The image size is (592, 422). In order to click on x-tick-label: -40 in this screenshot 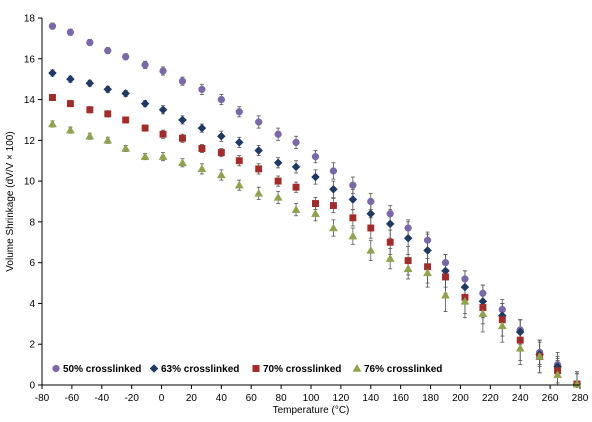, I will do `click(102, 398)`.